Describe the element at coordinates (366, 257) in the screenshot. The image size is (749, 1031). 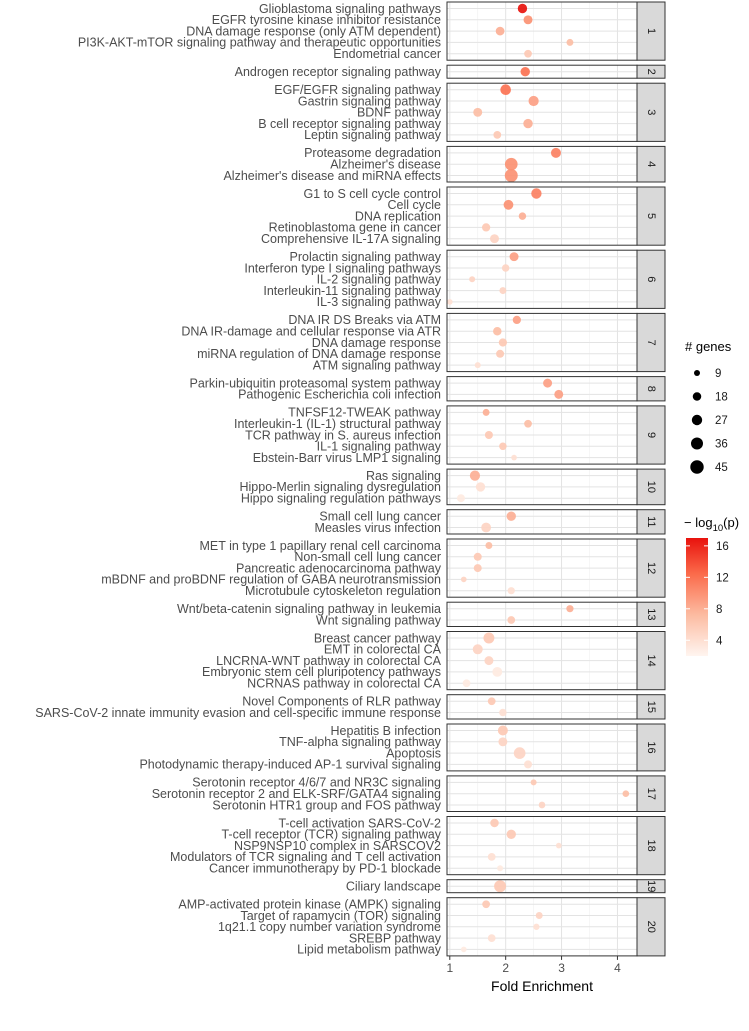
I see `term-label: Prolactin signaling pathway` at that location.